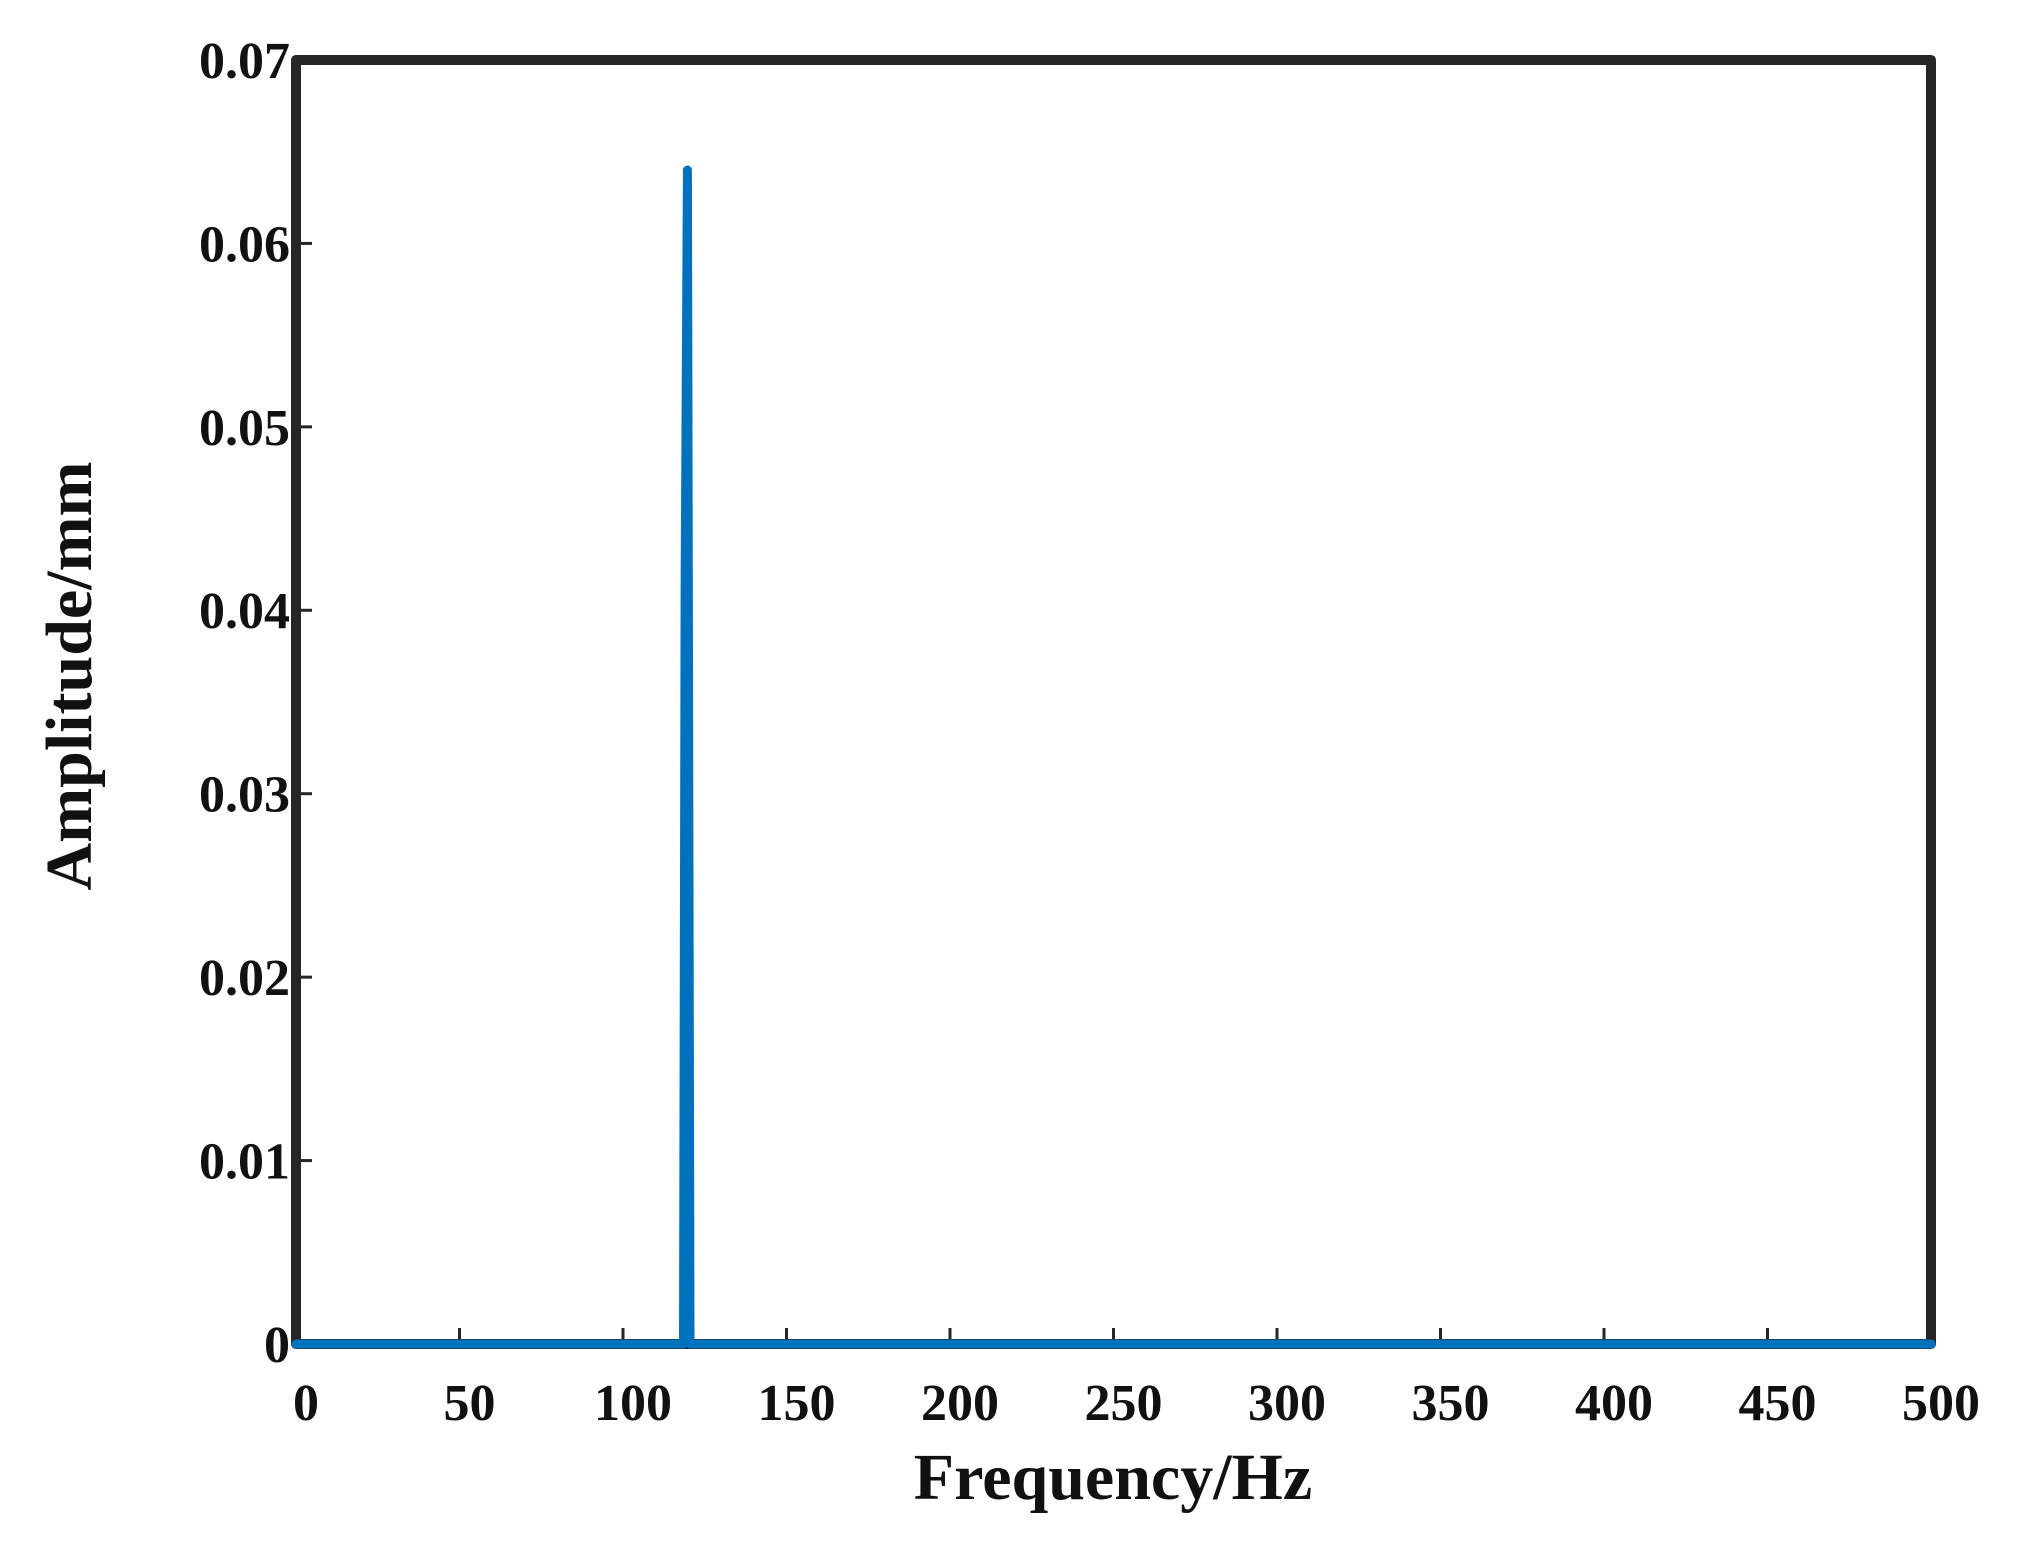 The width and height of the screenshot is (2030, 1550). I want to click on y-tick-label: 0.04, so click(244, 611).